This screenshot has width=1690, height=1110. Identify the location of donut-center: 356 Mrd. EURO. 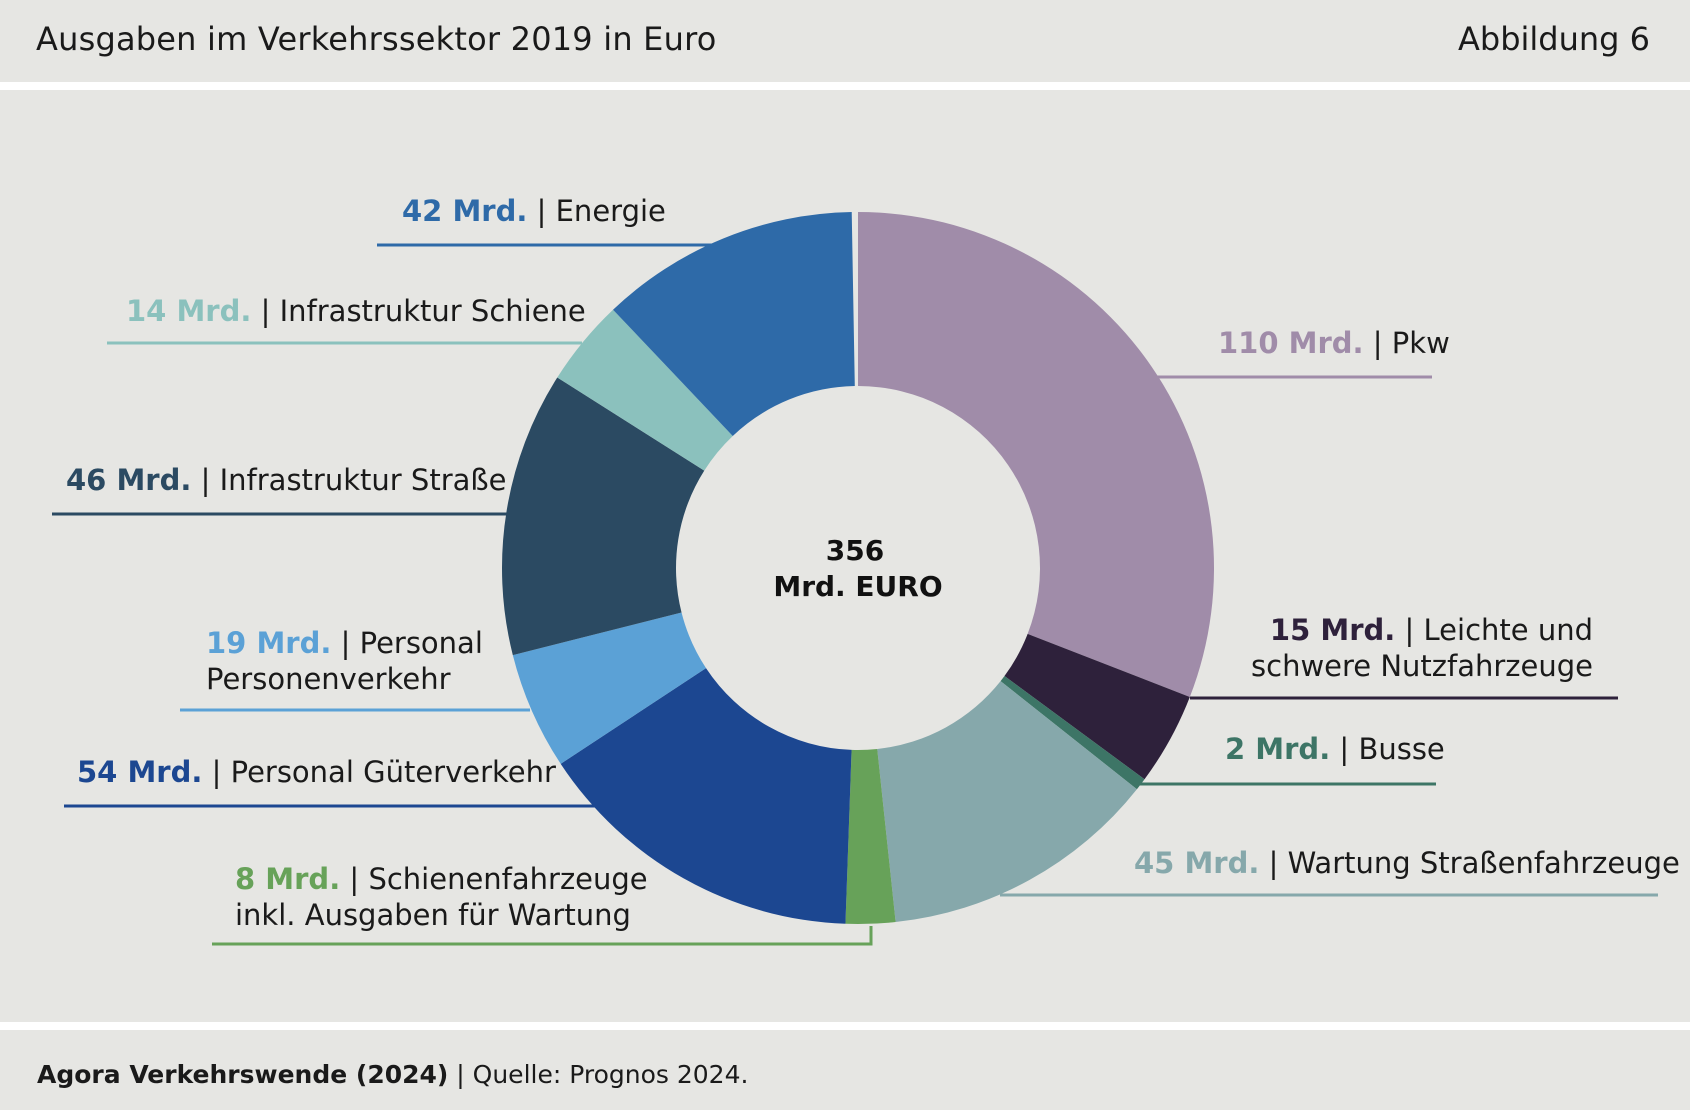
(857, 568).